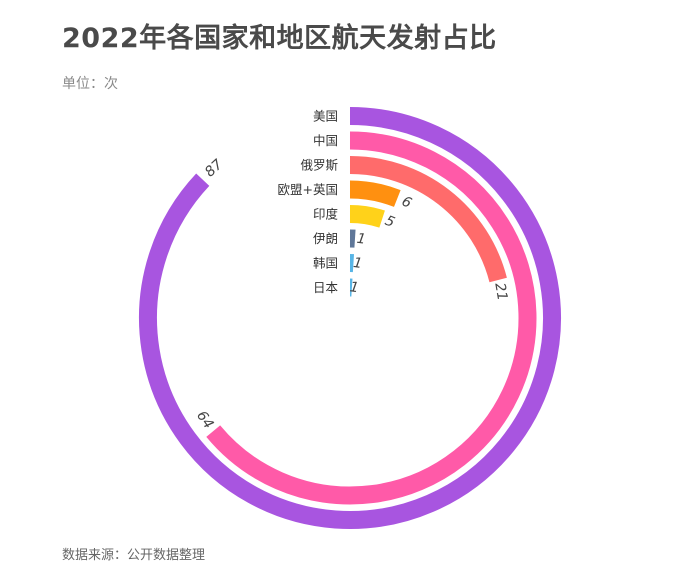 This screenshot has width=700, height=576. What do you see at coordinates (134, 555) in the screenshot?
I see `data-source: 数据来源：公开数据整理` at bounding box center [134, 555].